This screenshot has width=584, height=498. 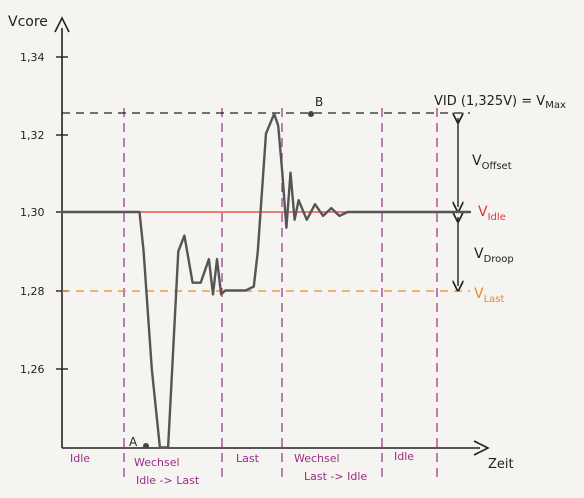 What do you see at coordinates (32, 57) in the screenshot?
I see `y-tick-label: 1,34` at bounding box center [32, 57].